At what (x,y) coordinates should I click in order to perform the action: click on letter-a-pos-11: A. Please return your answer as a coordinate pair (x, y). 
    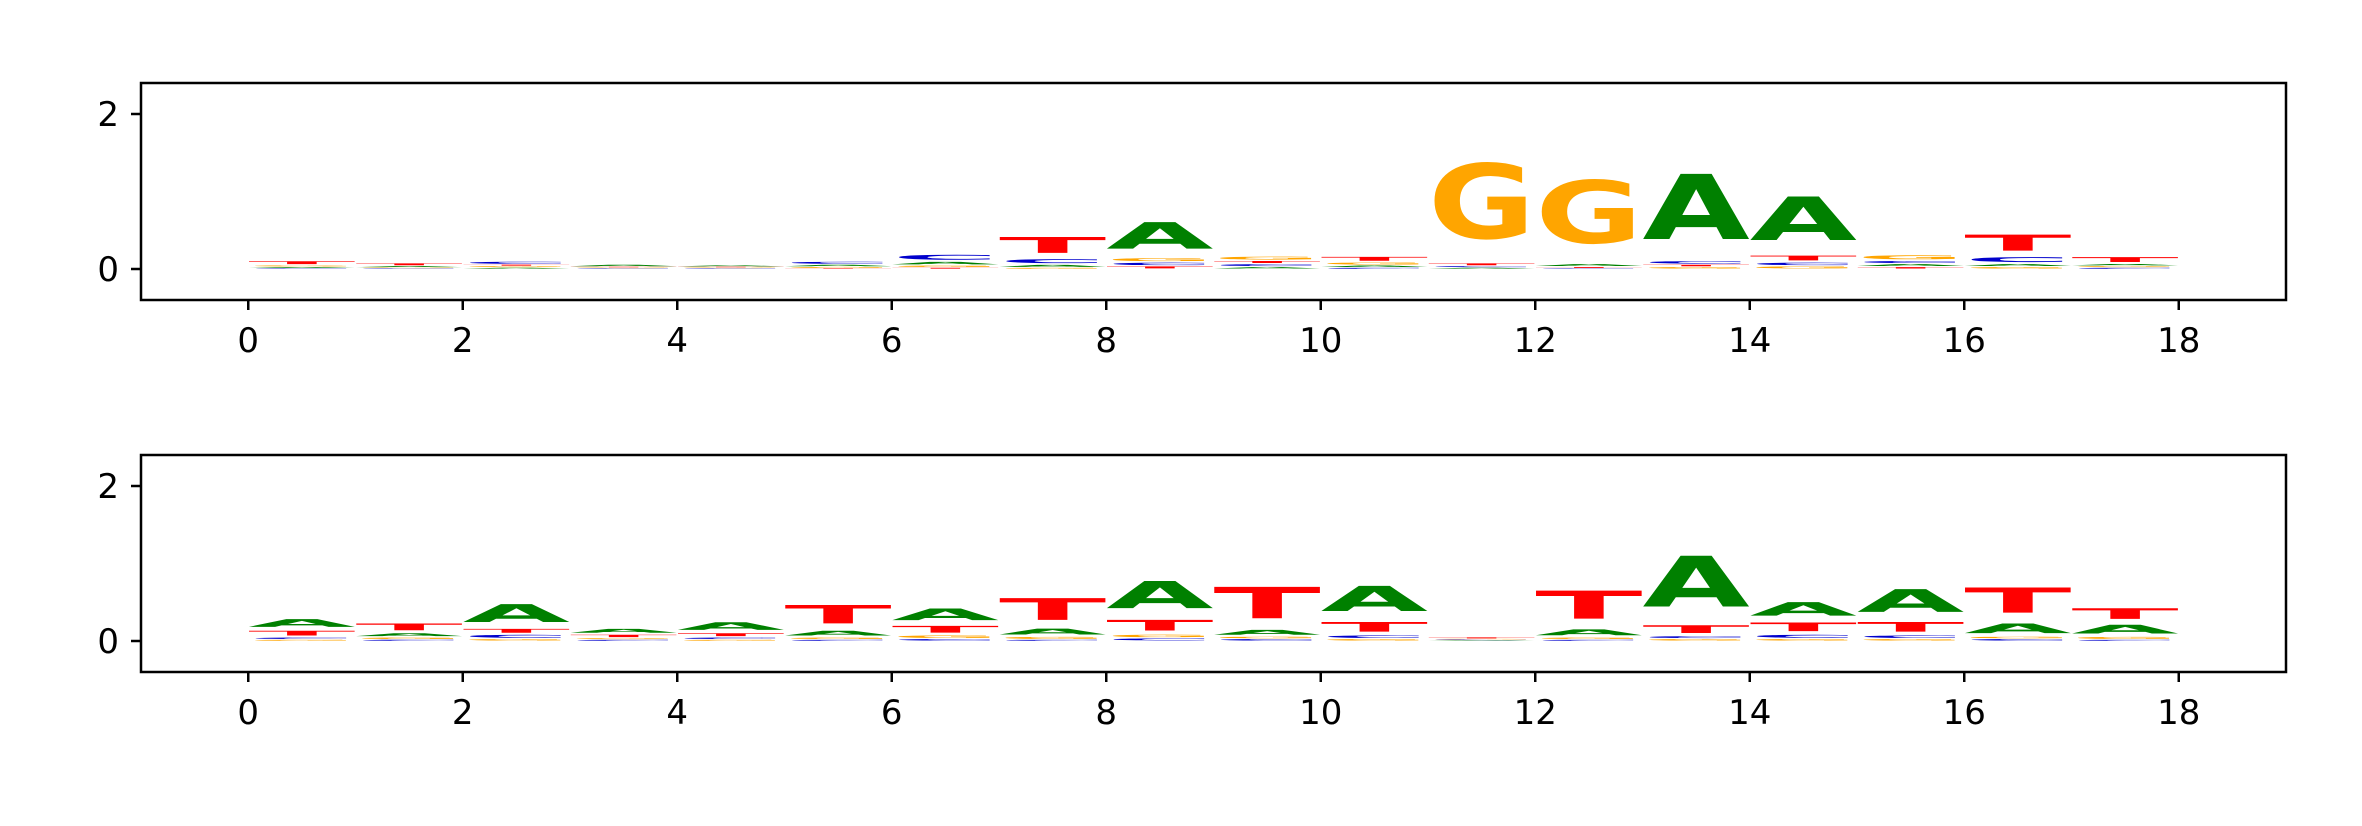
    Looking at the image, I should click on (1481, 268).